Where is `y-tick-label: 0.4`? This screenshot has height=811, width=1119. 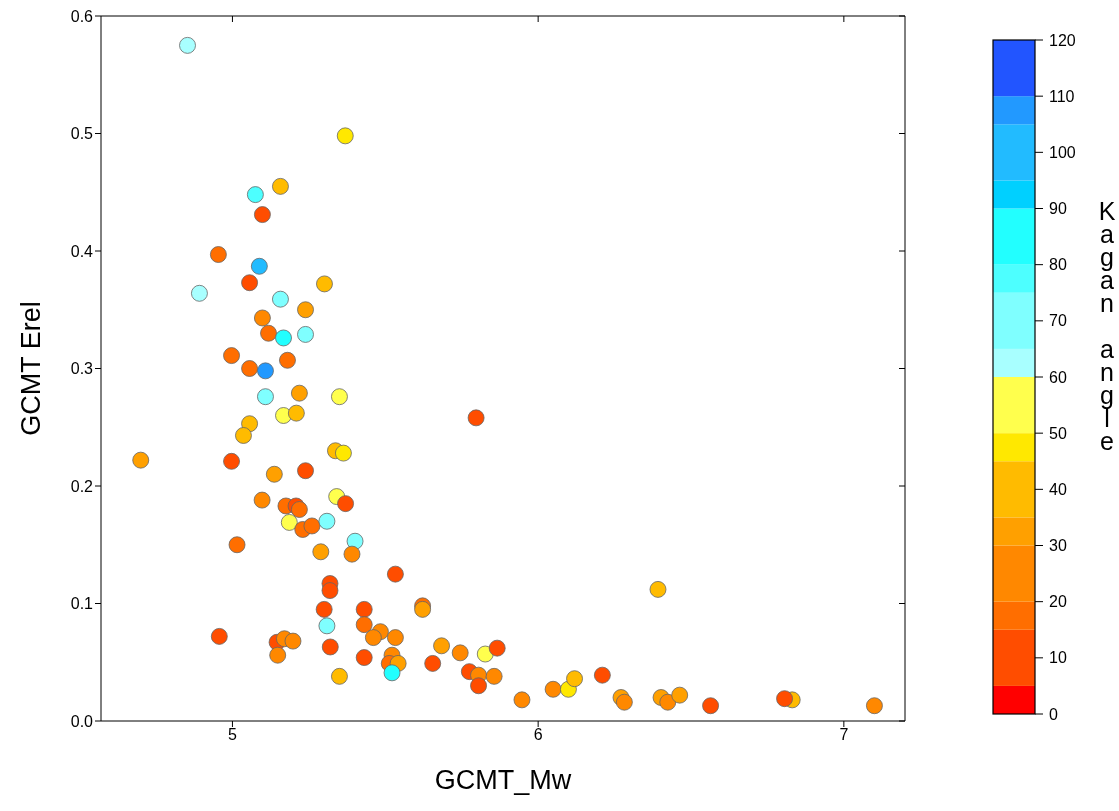
y-tick-label: 0.4 is located at coordinates (82, 251).